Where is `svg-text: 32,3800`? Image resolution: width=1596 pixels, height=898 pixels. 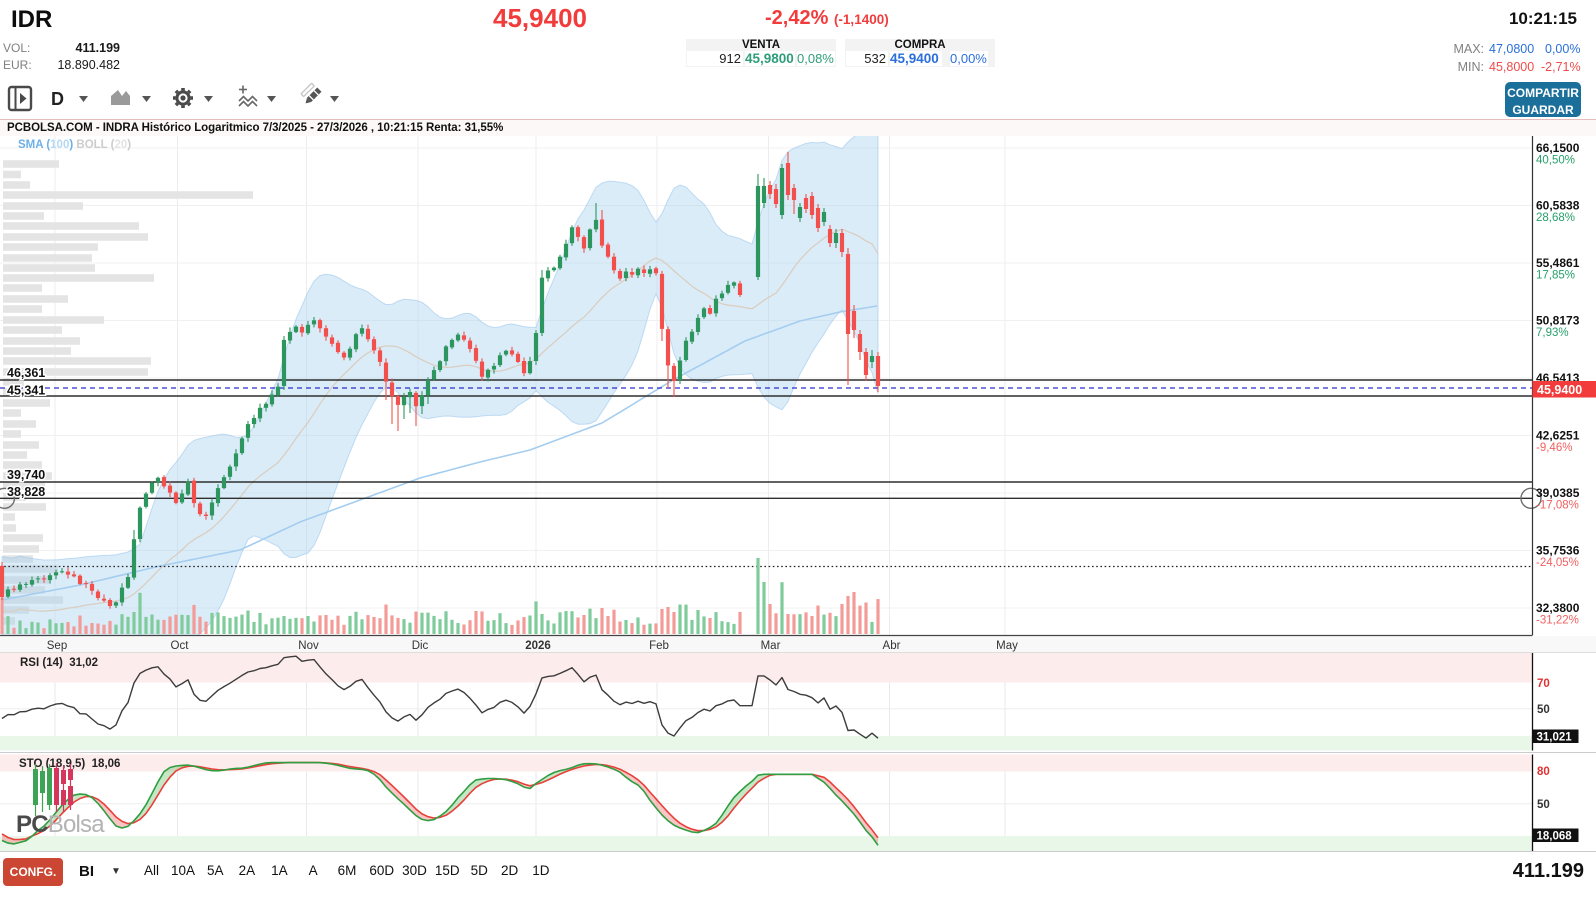 svg-text: 32,3800 is located at coordinates (1558, 608).